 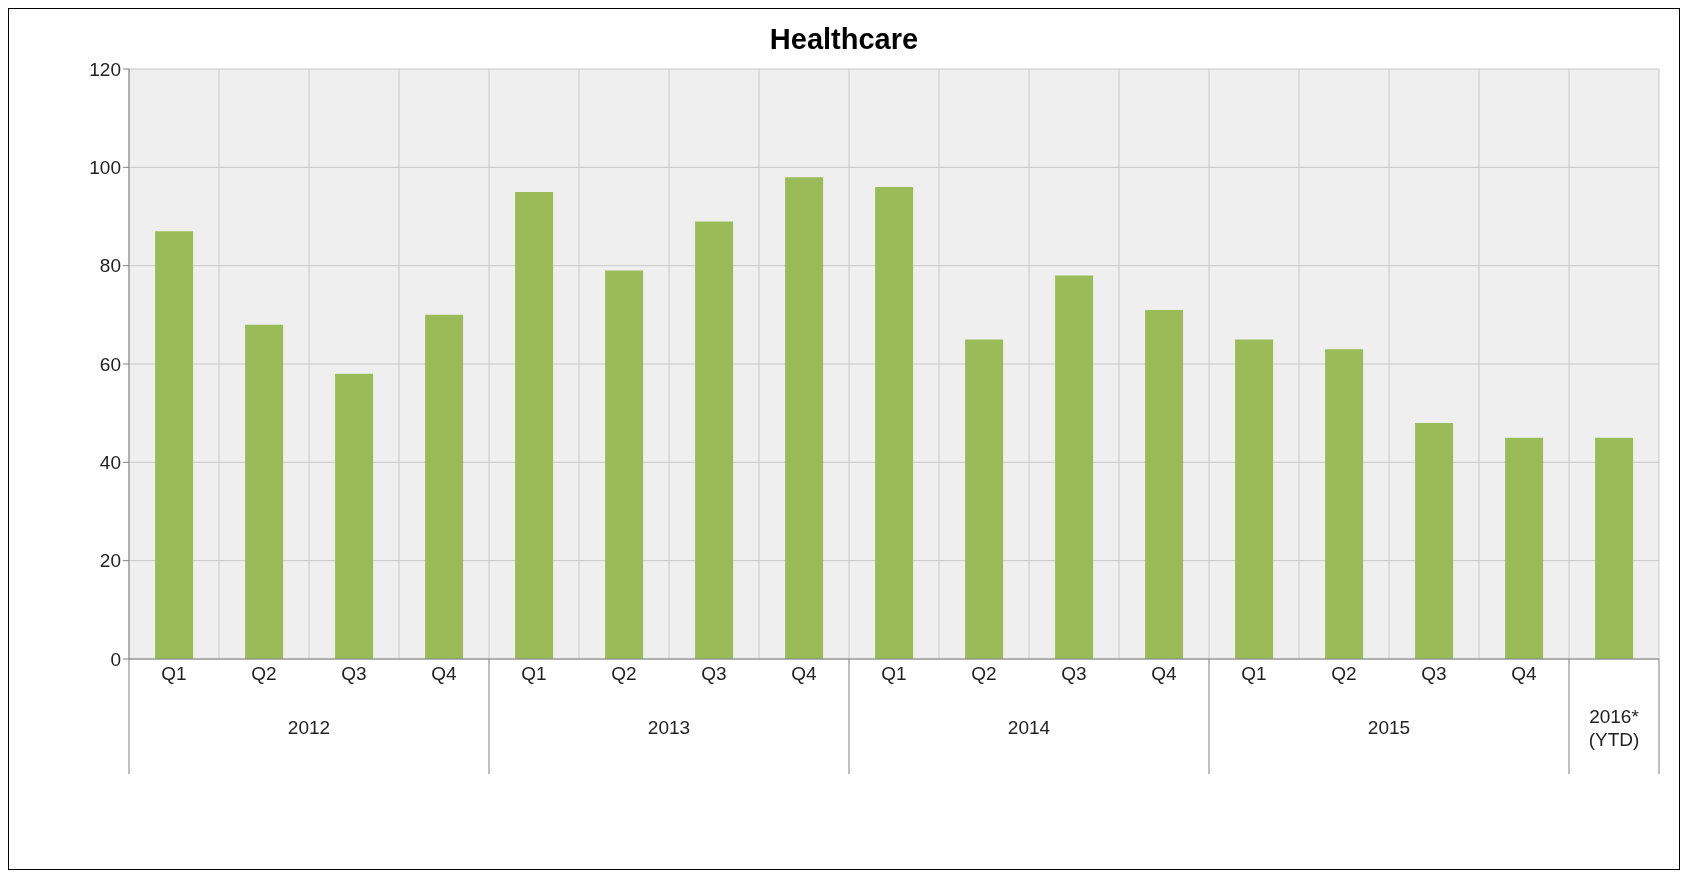 I want to click on y-tick-label: 40, so click(x=110, y=463).